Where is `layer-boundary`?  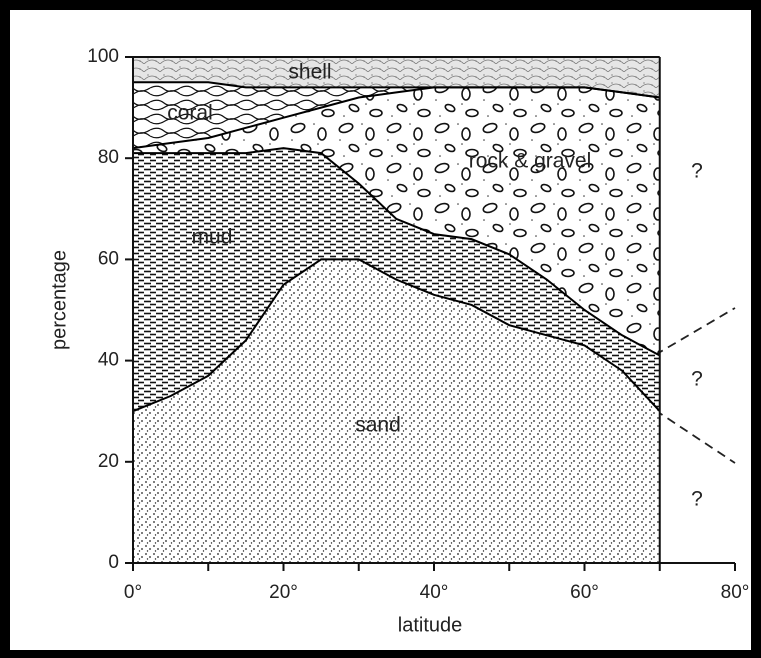
layer-boundary is located at coordinates (396, 90).